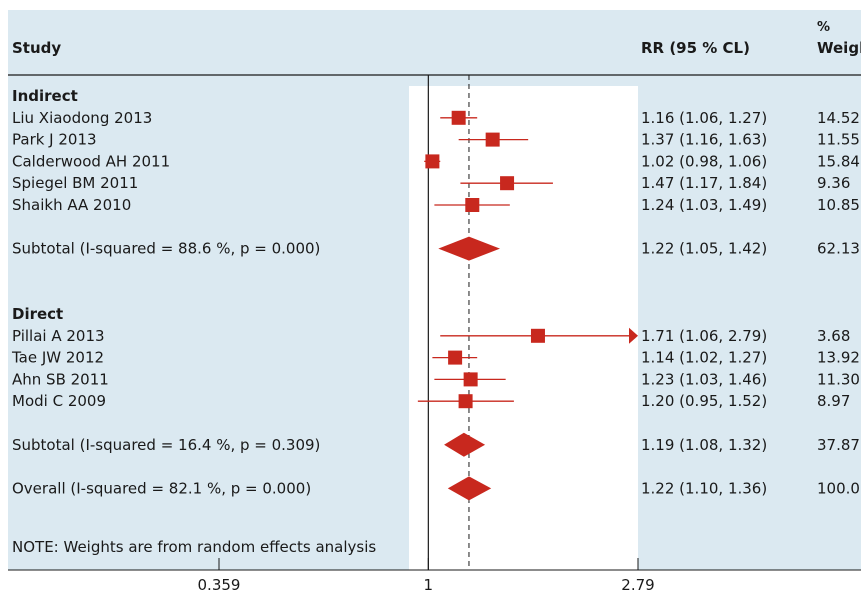 This screenshot has height=603, width=861. What do you see at coordinates (166, 249) in the screenshot?
I see `subtotal-label: Subtotal (I-squared = 88.6 %, p = 0.000)` at bounding box center [166, 249].